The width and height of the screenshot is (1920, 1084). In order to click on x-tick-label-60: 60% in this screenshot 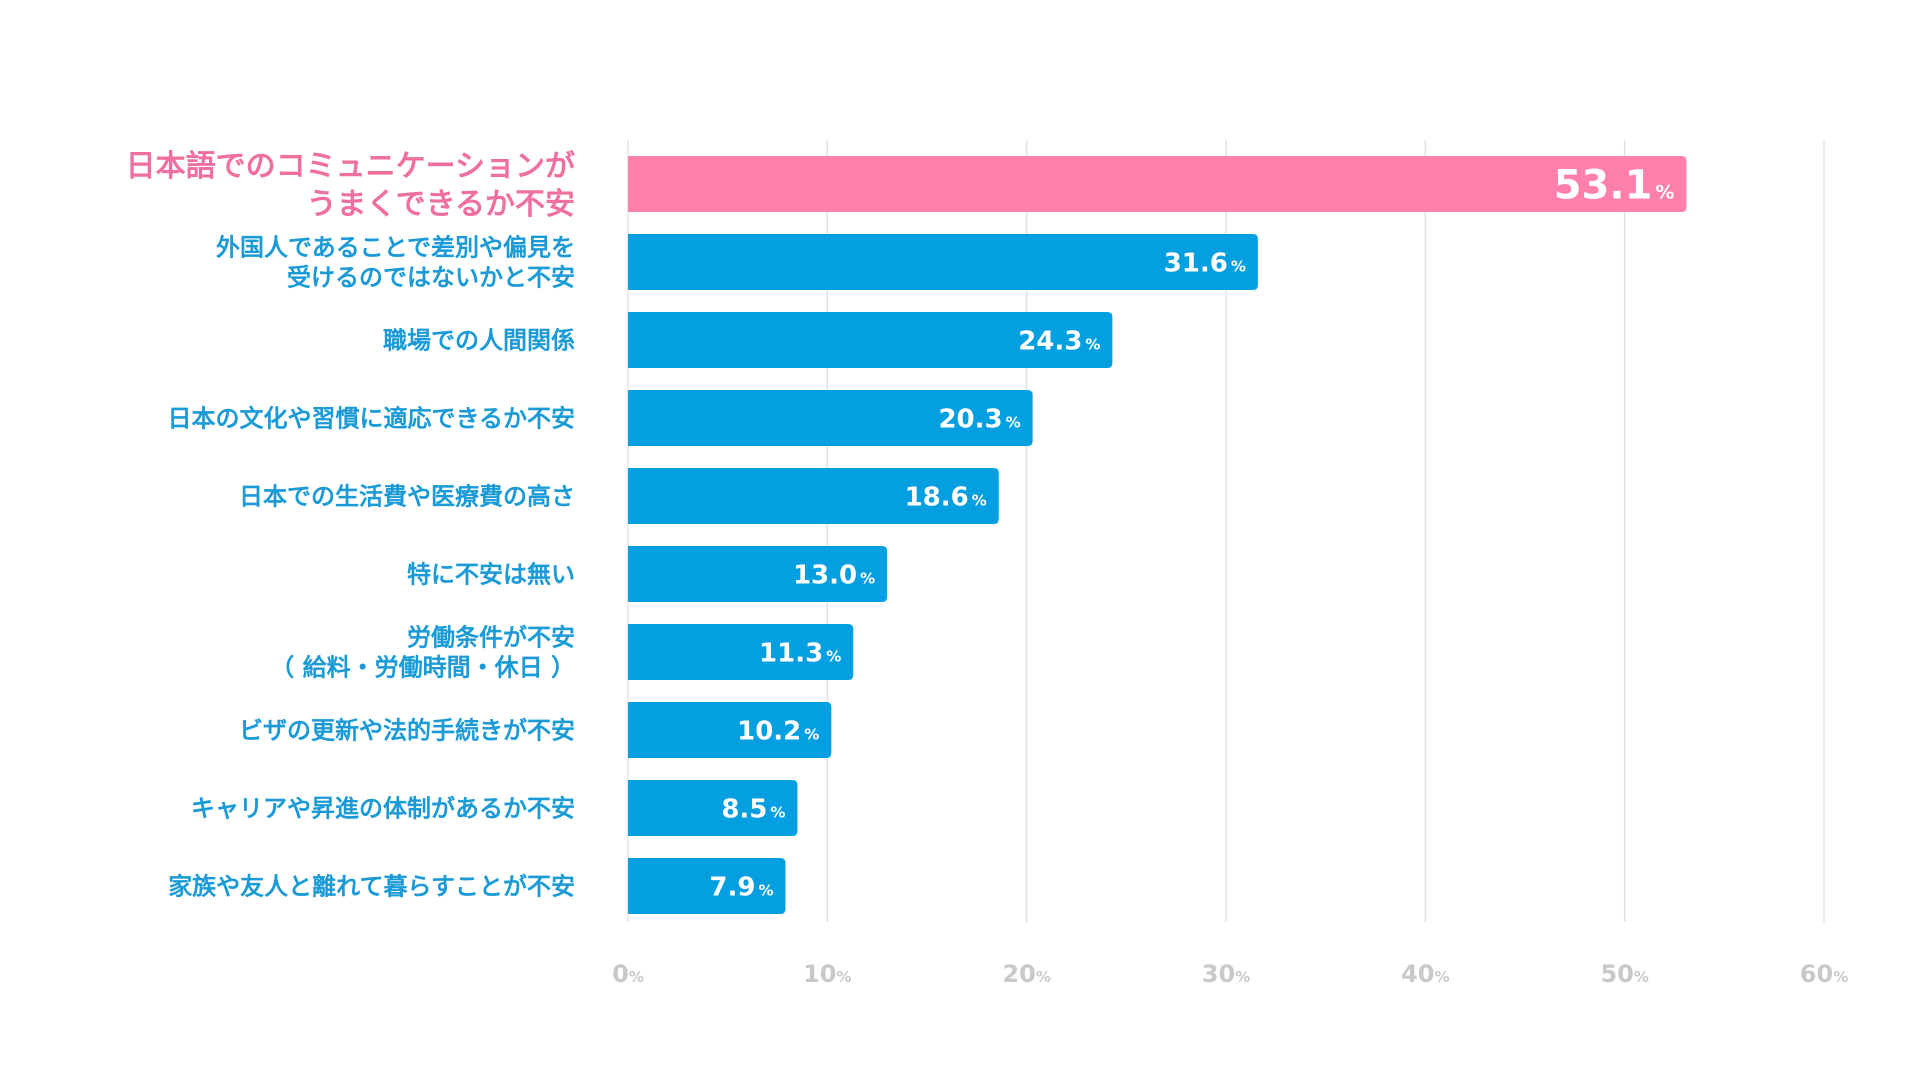, I will do `click(1824, 974)`.